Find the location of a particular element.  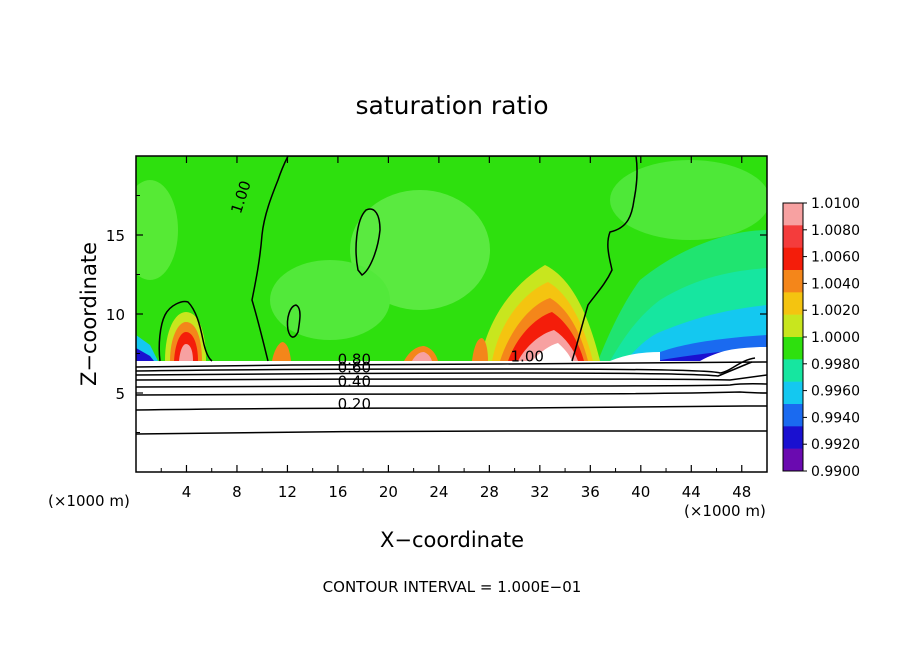

x-tick-label: 20 is located at coordinates (388, 492).